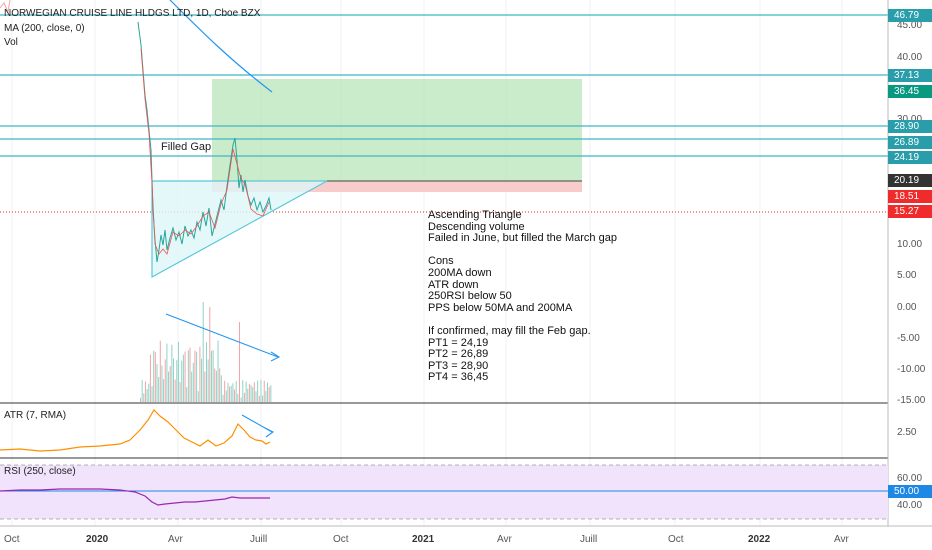 This screenshot has height=550, width=932. I want to click on volume-tick: 0.00, so click(907, 307).